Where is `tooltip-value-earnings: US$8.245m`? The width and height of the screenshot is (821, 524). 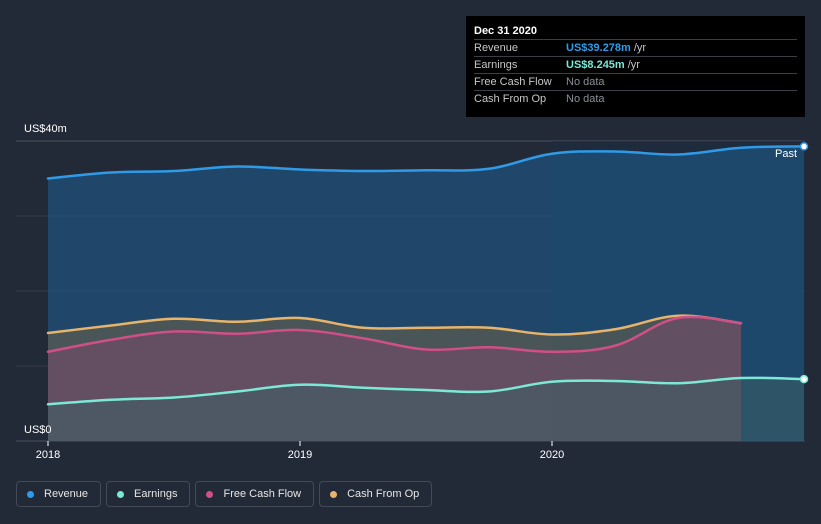
tooltip-value-earnings: US$8.245m is located at coordinates (595, 65).